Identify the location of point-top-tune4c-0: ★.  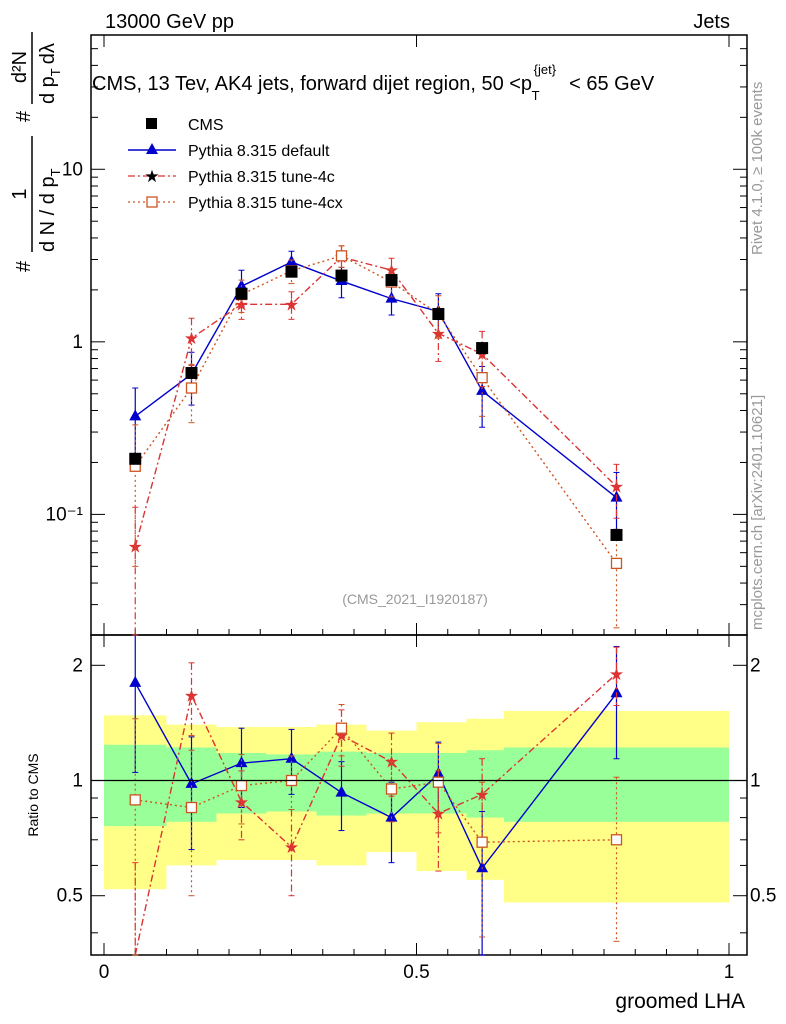
(135, 547).